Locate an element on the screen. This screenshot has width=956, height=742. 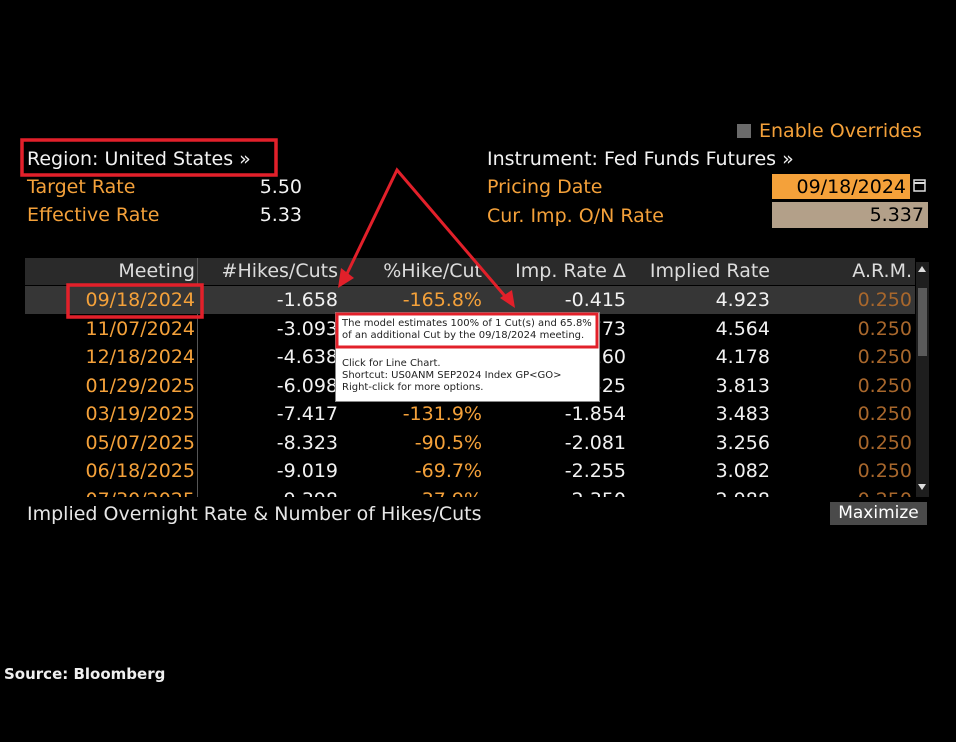
scroll-down is located at coordinates (922, 487).